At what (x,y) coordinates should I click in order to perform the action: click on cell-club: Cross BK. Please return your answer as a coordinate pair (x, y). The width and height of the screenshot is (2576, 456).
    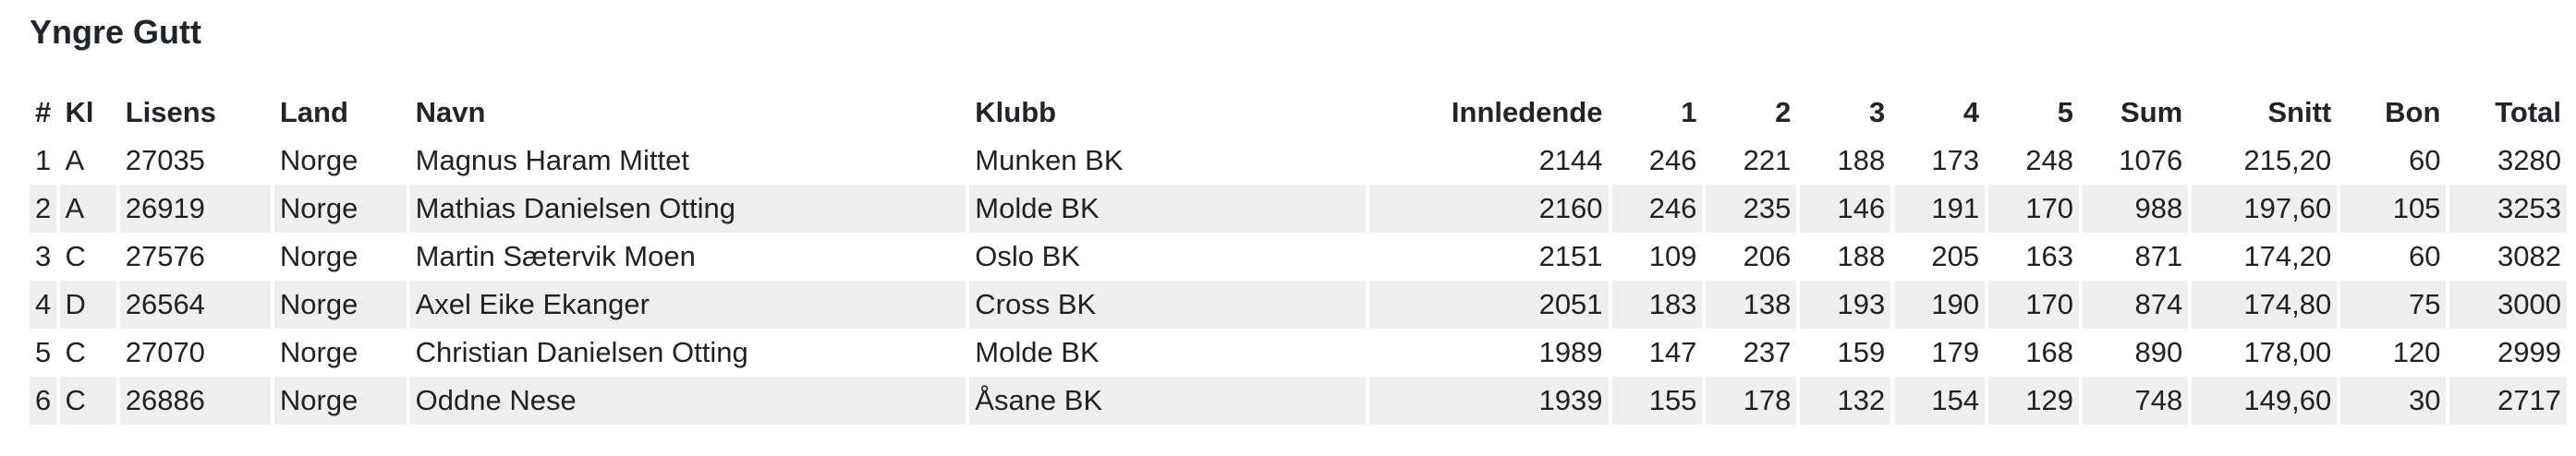
    Looking at the image, I should click on (1167, 305).